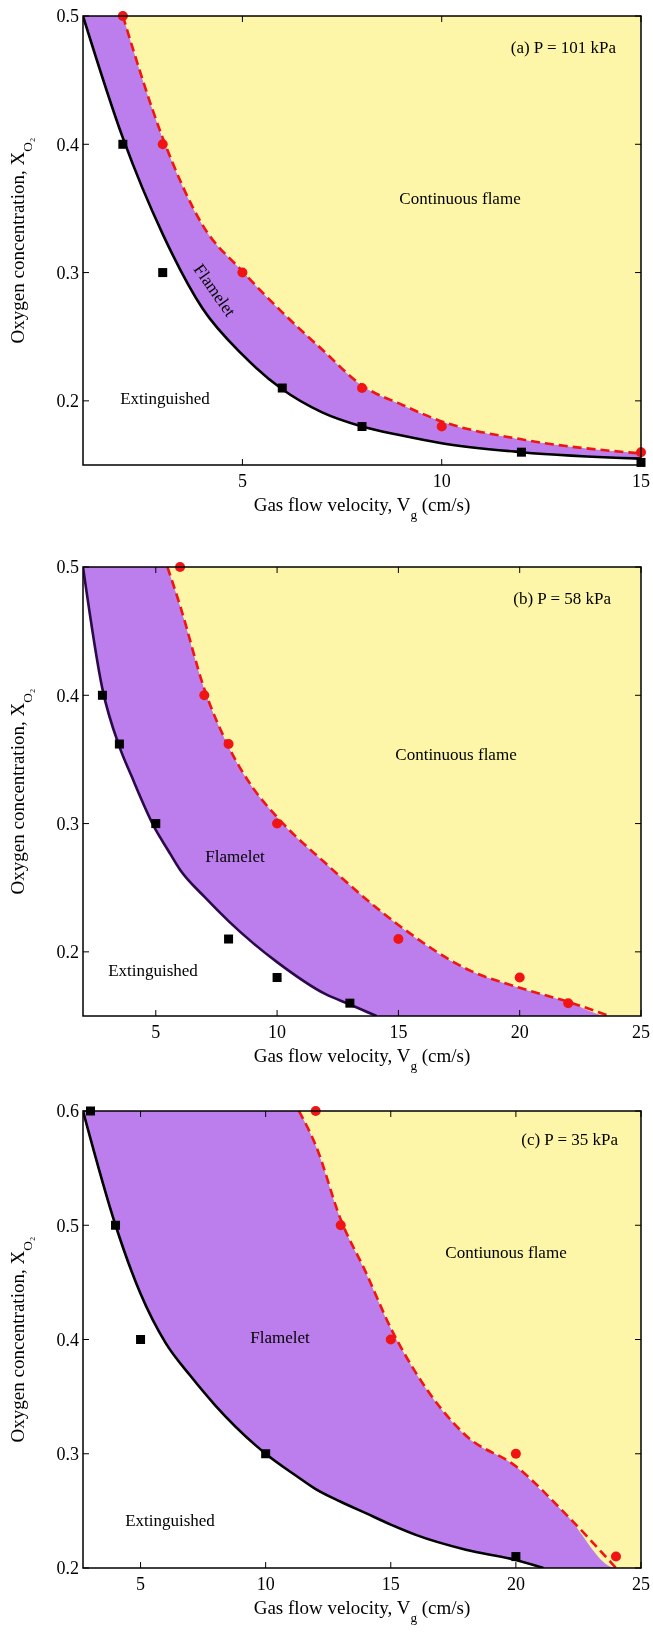 Image resolution: width=653 pixels, height=1637 pixels. I want to click on y-tick-label: 0.6, so click(67, 1111).